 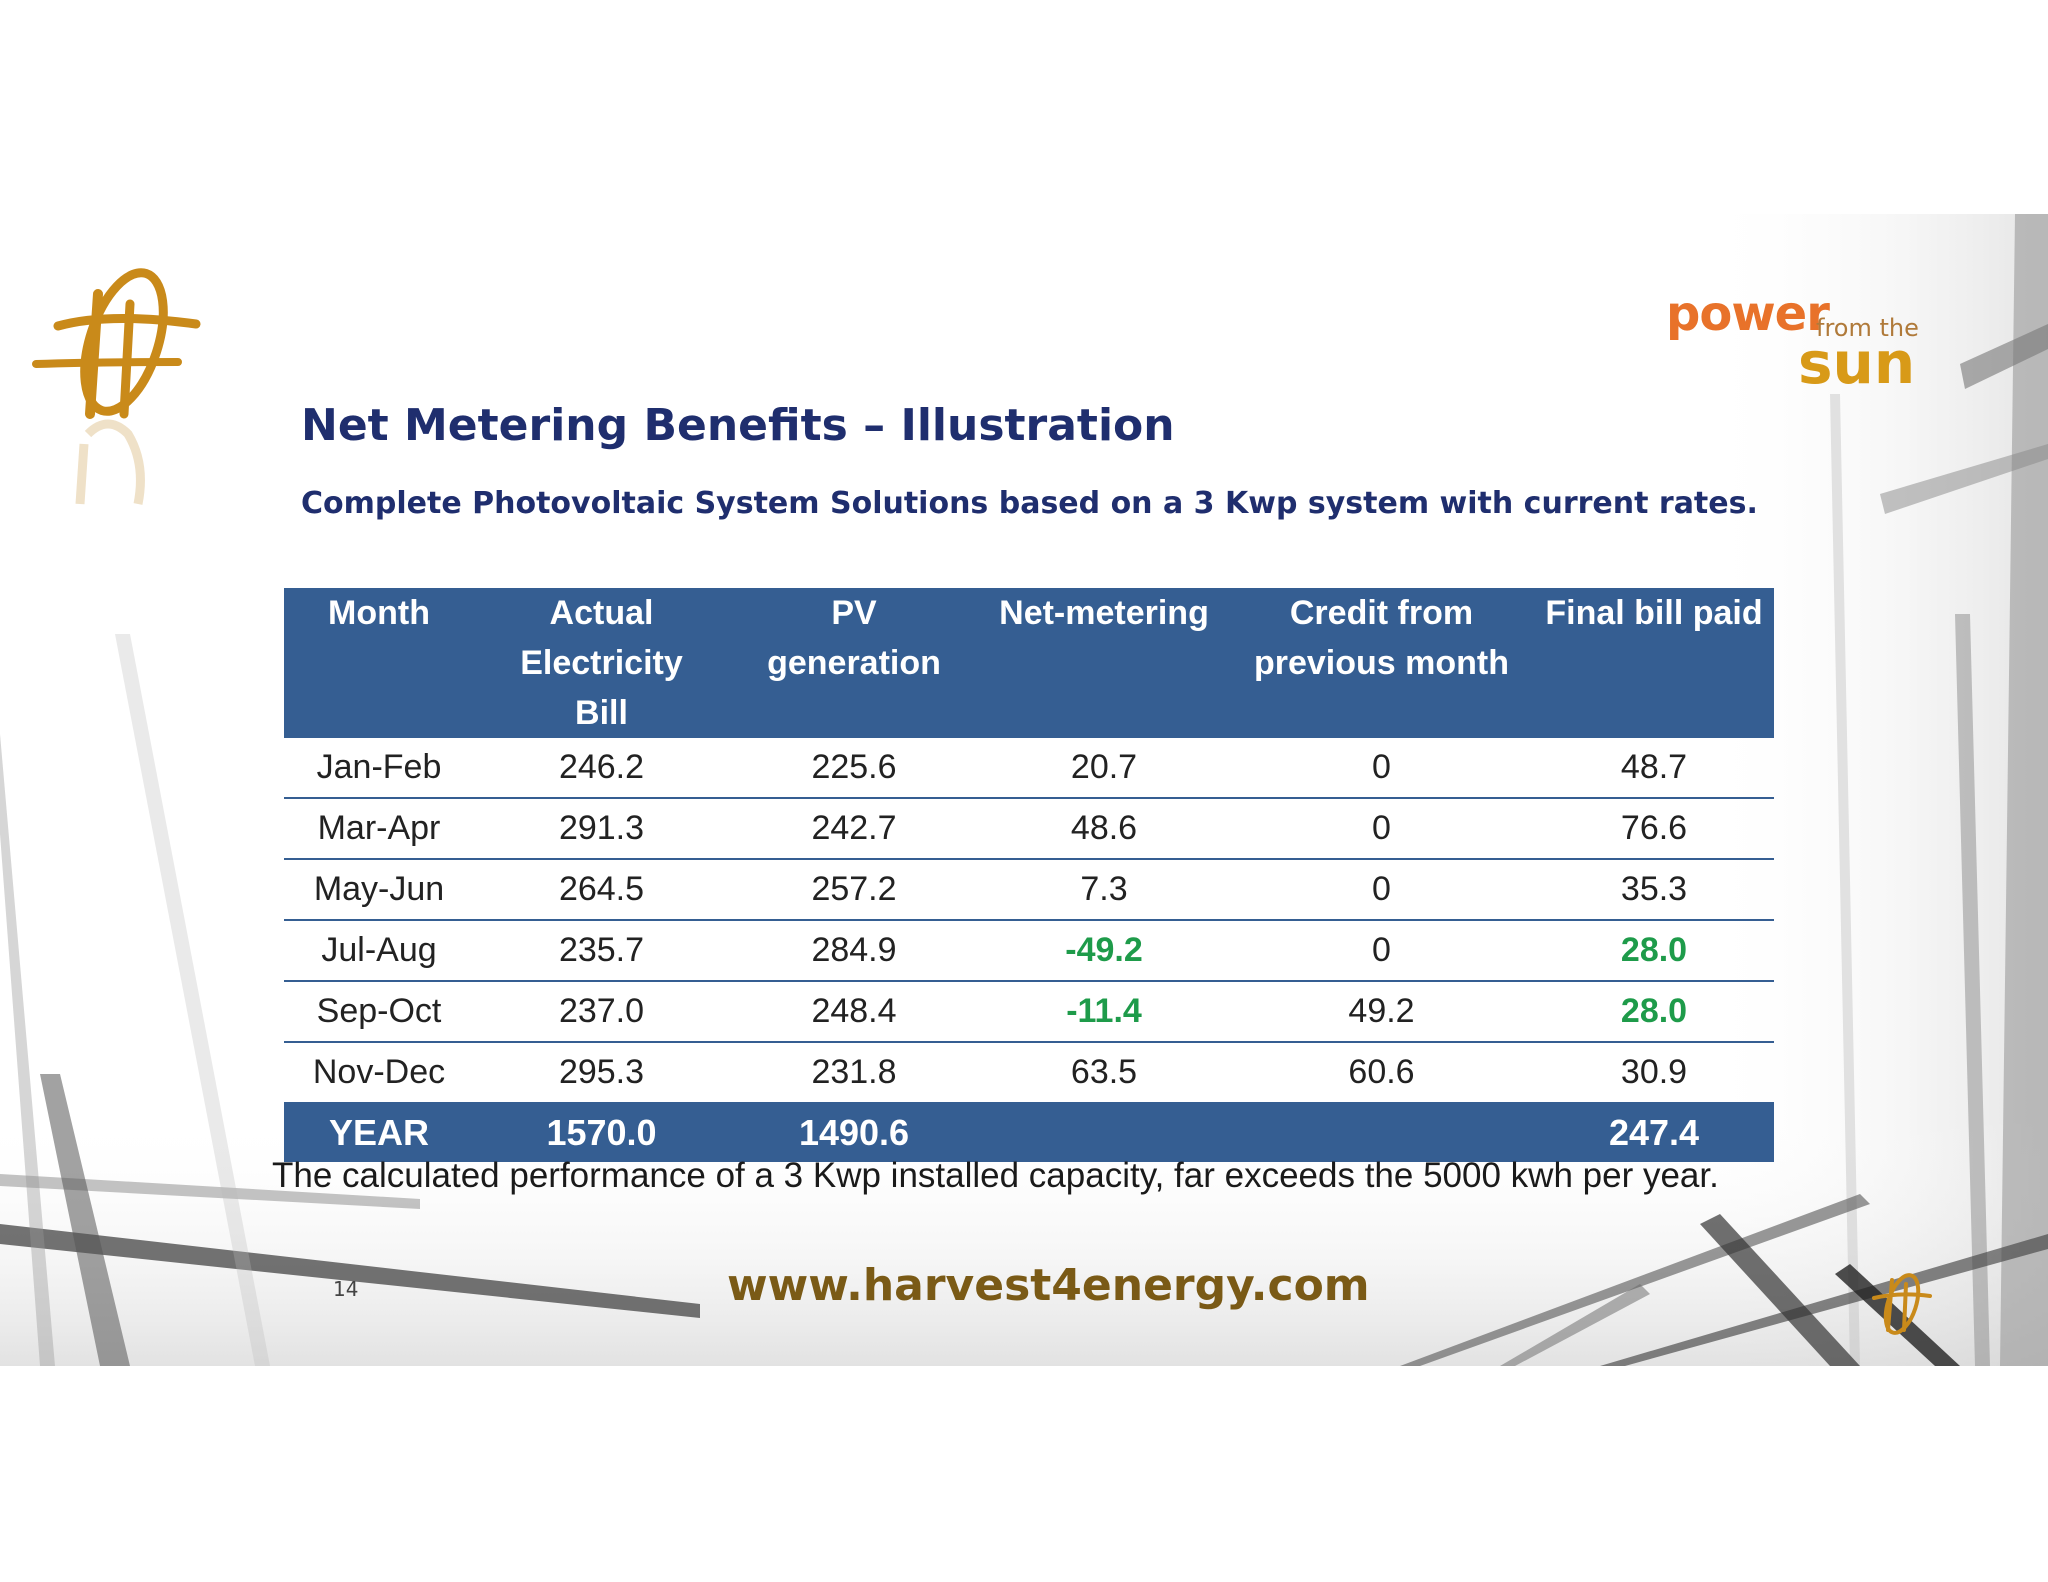 I want to click on website-link: www.harvest4energy.com, so click(x=1048, y=1285).